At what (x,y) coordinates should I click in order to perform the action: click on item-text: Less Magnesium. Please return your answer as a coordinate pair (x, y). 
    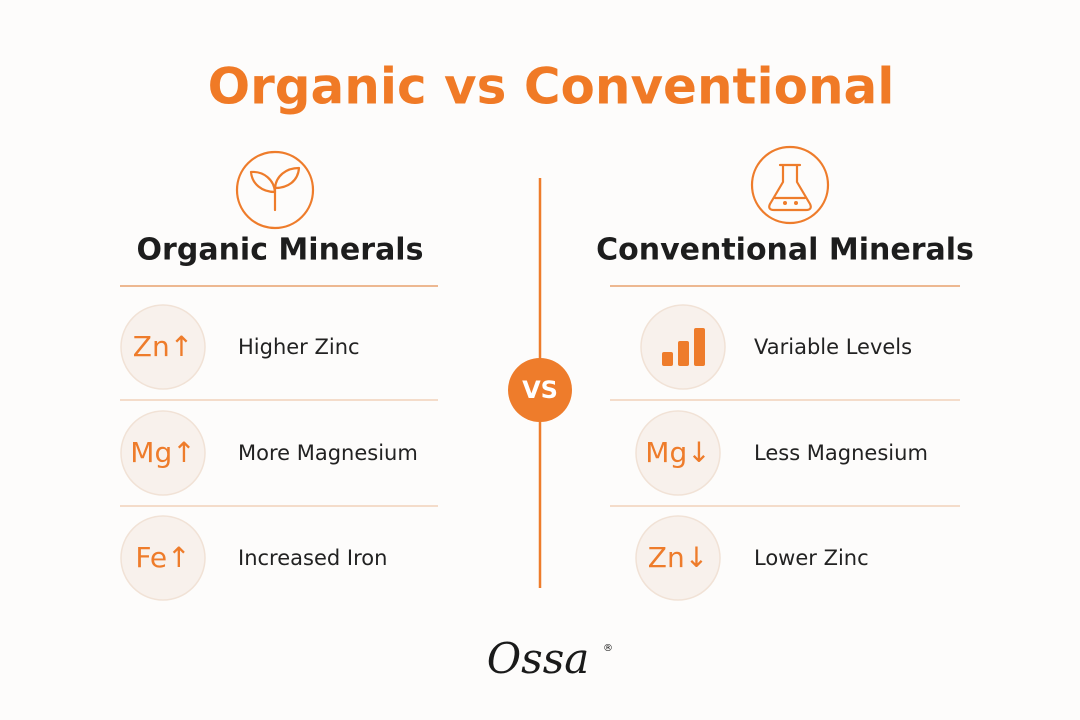
    Looking at the image, I should click on (841, 453).